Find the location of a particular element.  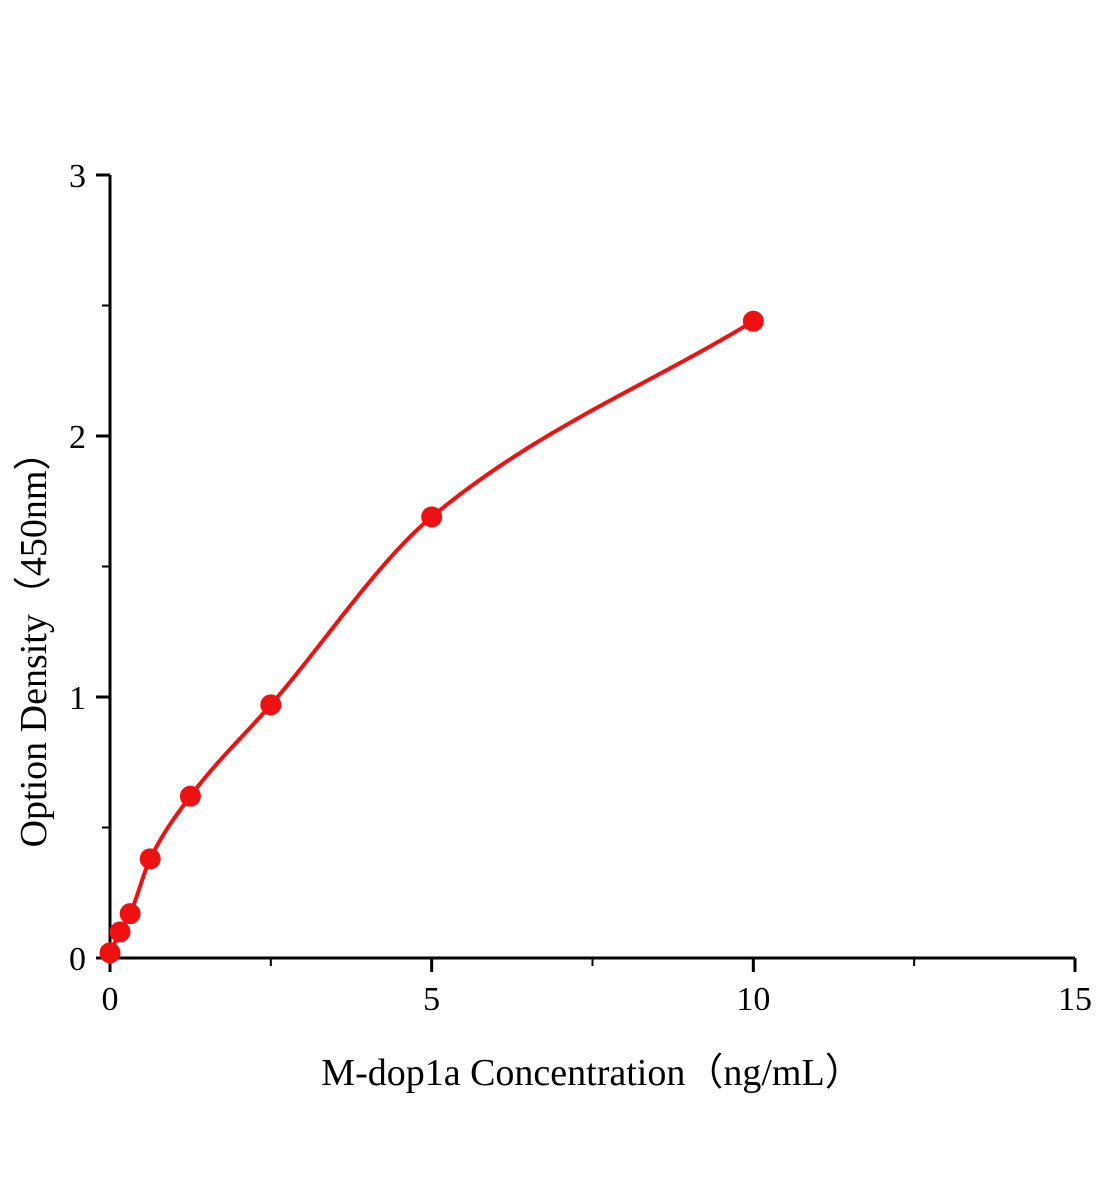

x-tick-label: 15 is located at coordinates (1075, 999).